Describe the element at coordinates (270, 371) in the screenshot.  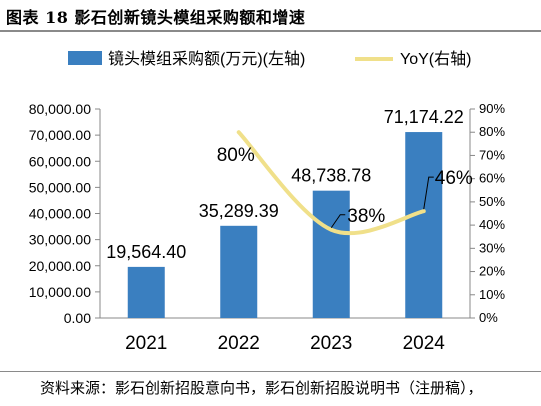
I see `source-divider` at that location.